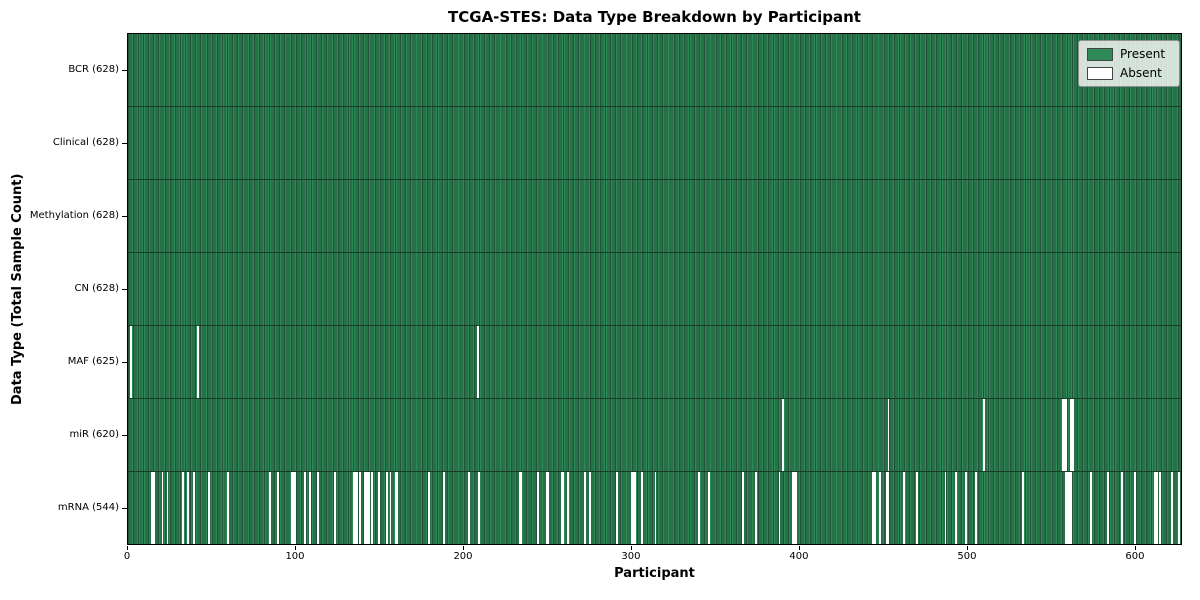 The height and width of the screenshot is (600, 1200). What do you see at coordinates (1135, 556) in the screenshot?
I see `x-tick-label: 600` at bounding box center [1135, 556].